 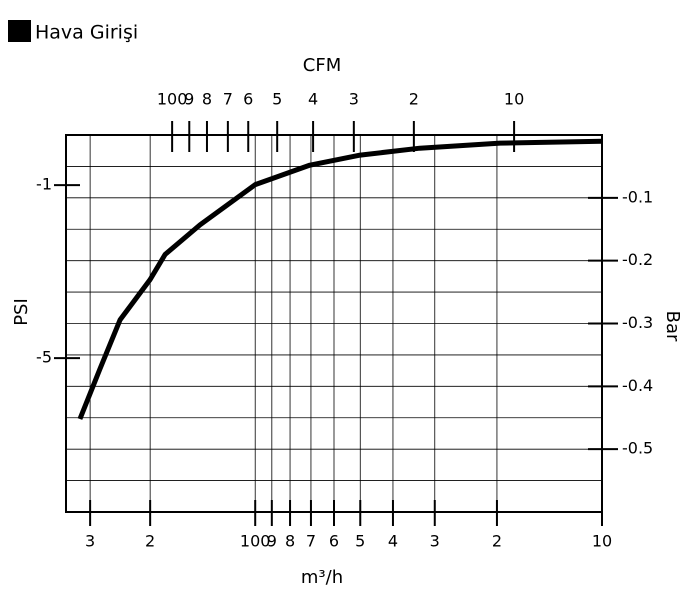 I want to click on legend-label: Hava Girişi, so click(x=86, y=33).